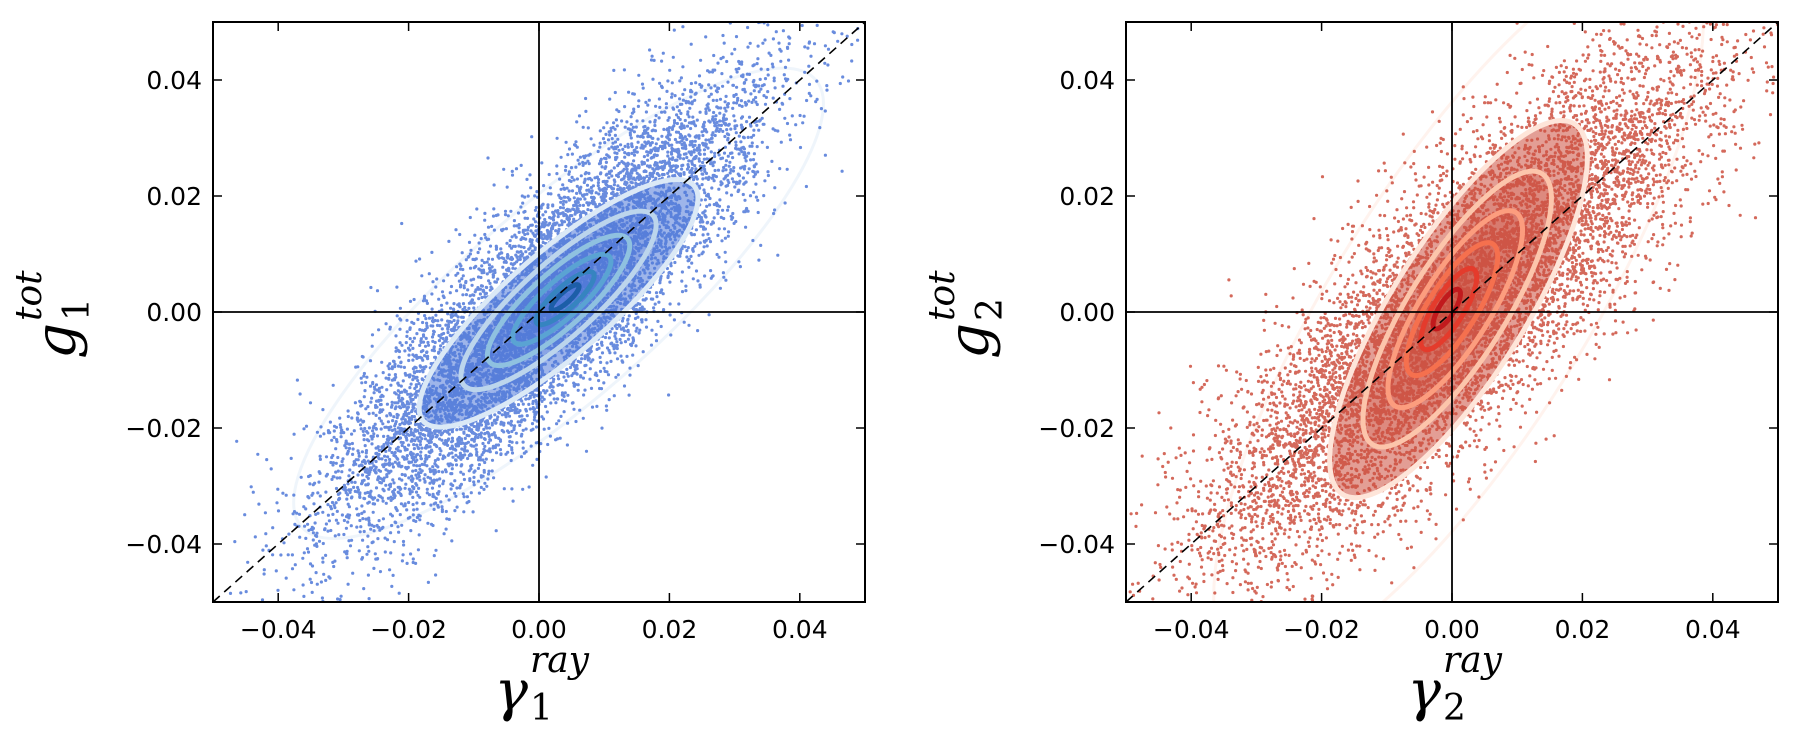 The image size is (1800, 750). What do you see at coordinates (990, 309) in the screenshot?
I see `y-axis-label-subscript: 2` at bounding box center [990, 309].